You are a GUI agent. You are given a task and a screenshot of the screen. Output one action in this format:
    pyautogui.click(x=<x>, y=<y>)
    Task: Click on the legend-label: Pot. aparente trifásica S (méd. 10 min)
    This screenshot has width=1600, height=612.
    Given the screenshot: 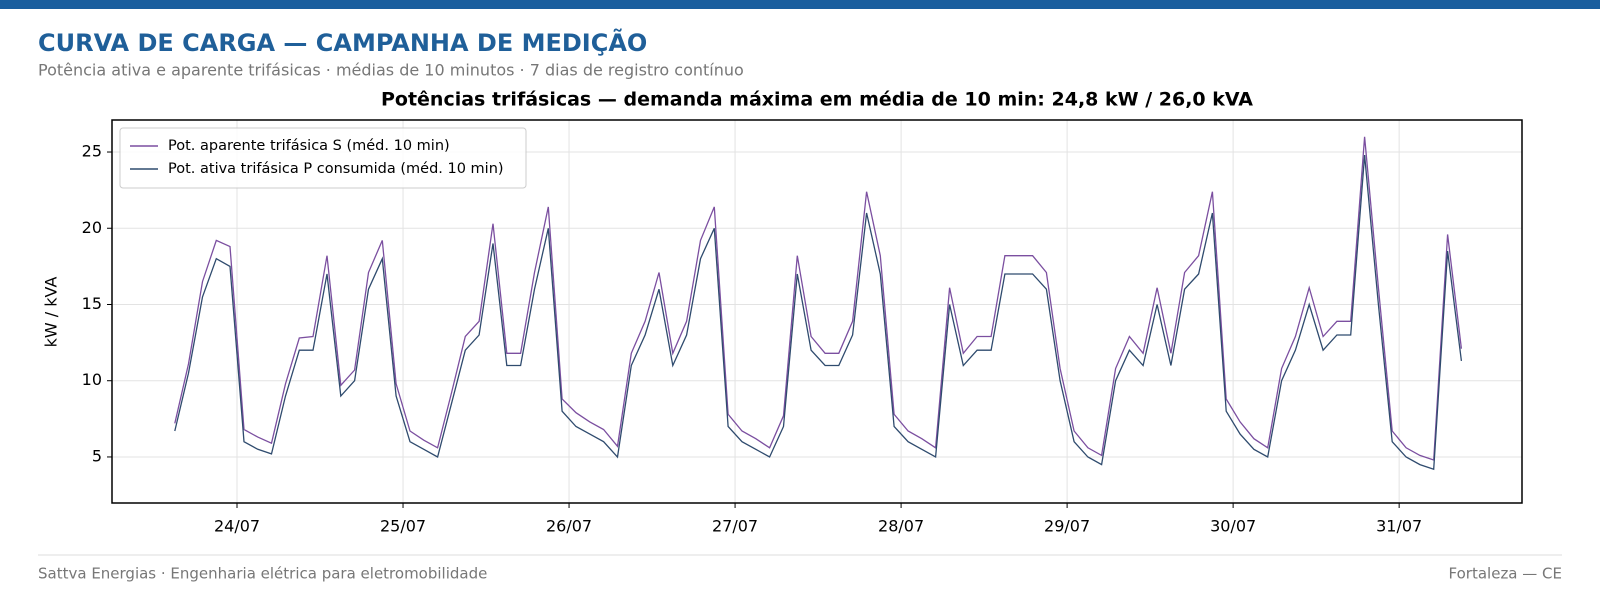 What is the action you would take?
    pyautogui.click(x=309, y=146)
    